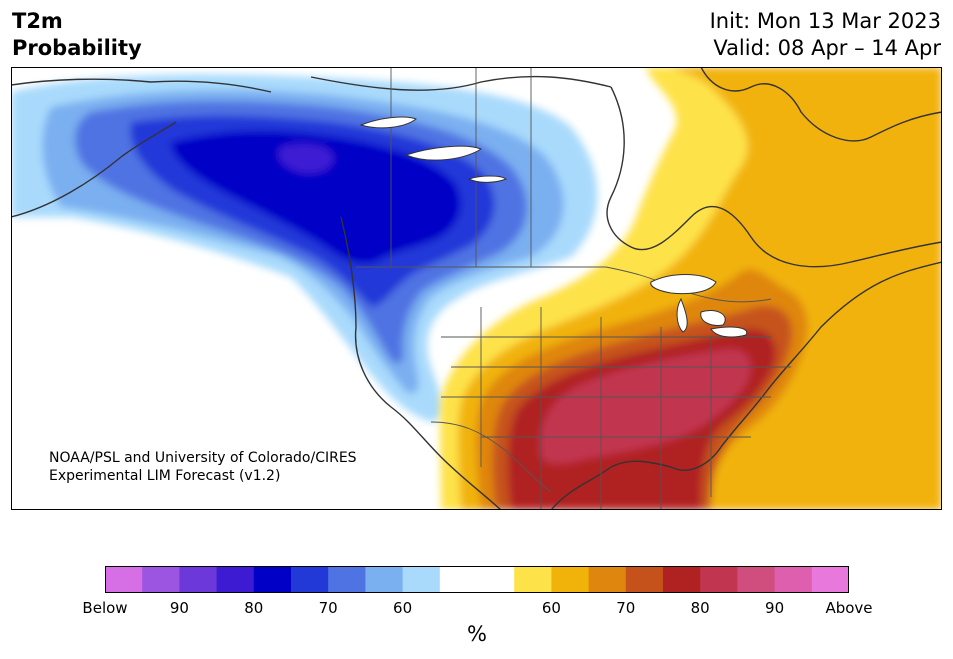  I want to click on init-date: Init: Mon 13 Mar 2023, so click(825, 21).